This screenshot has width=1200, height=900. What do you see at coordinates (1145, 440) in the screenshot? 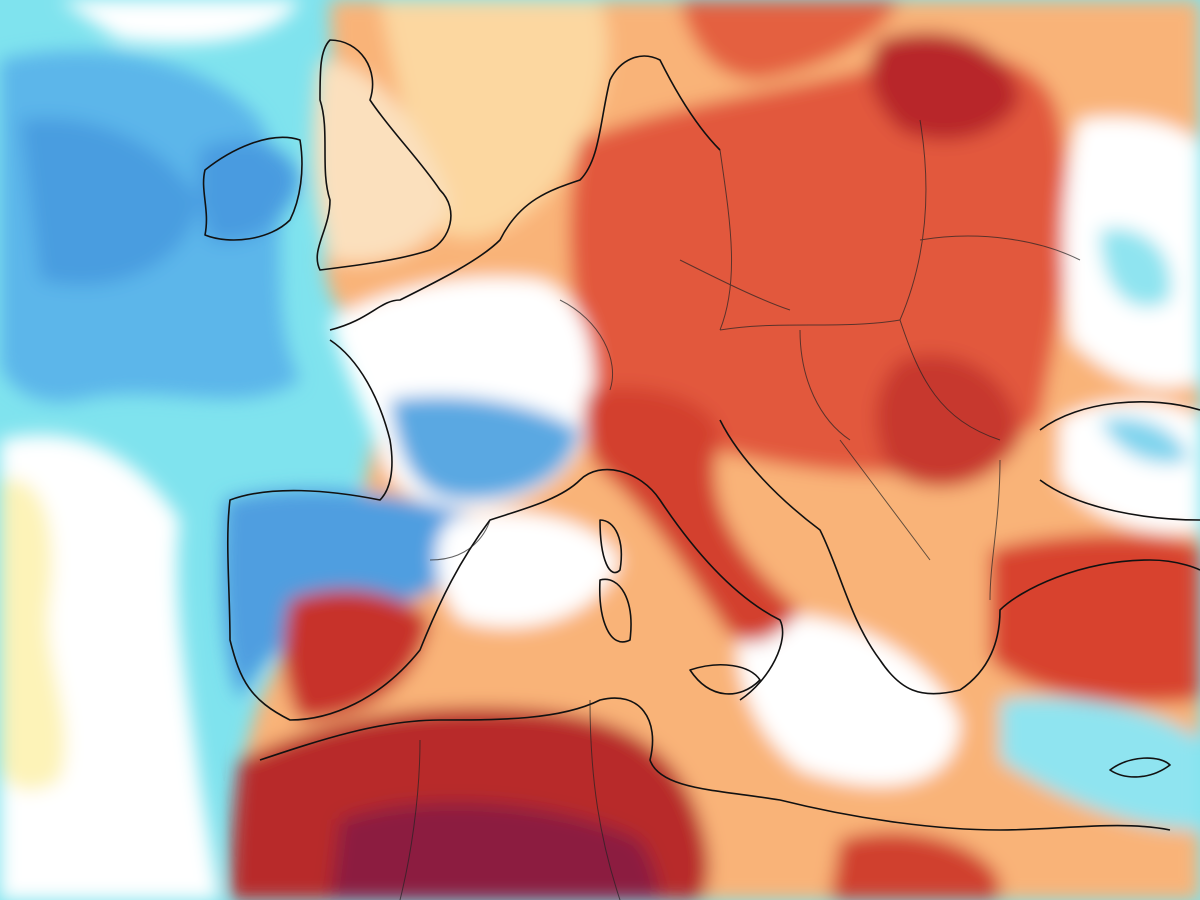
I see `black-sea-cool-zone` at bounding box center [1145, 440].